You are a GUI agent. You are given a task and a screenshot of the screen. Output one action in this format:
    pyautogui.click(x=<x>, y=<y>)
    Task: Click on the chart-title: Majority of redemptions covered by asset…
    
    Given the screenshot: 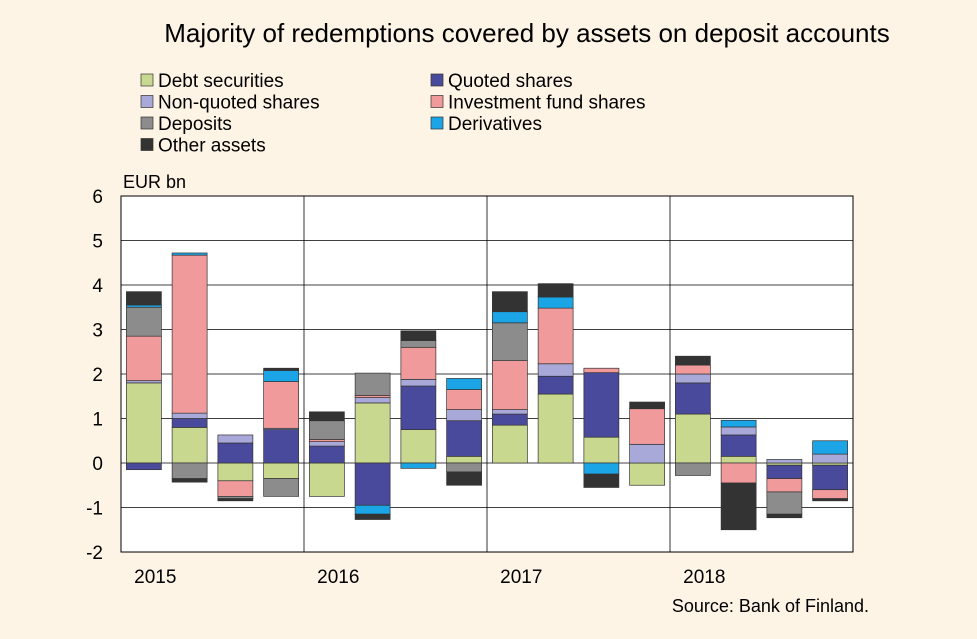 What is the action you would take?
    pyautogui.click(x=527, y=33)
    